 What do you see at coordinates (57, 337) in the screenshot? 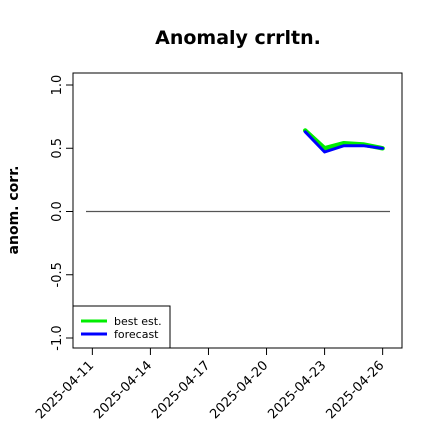
I see `y-tick-label: -1.0` at bounding box center [57, 337].